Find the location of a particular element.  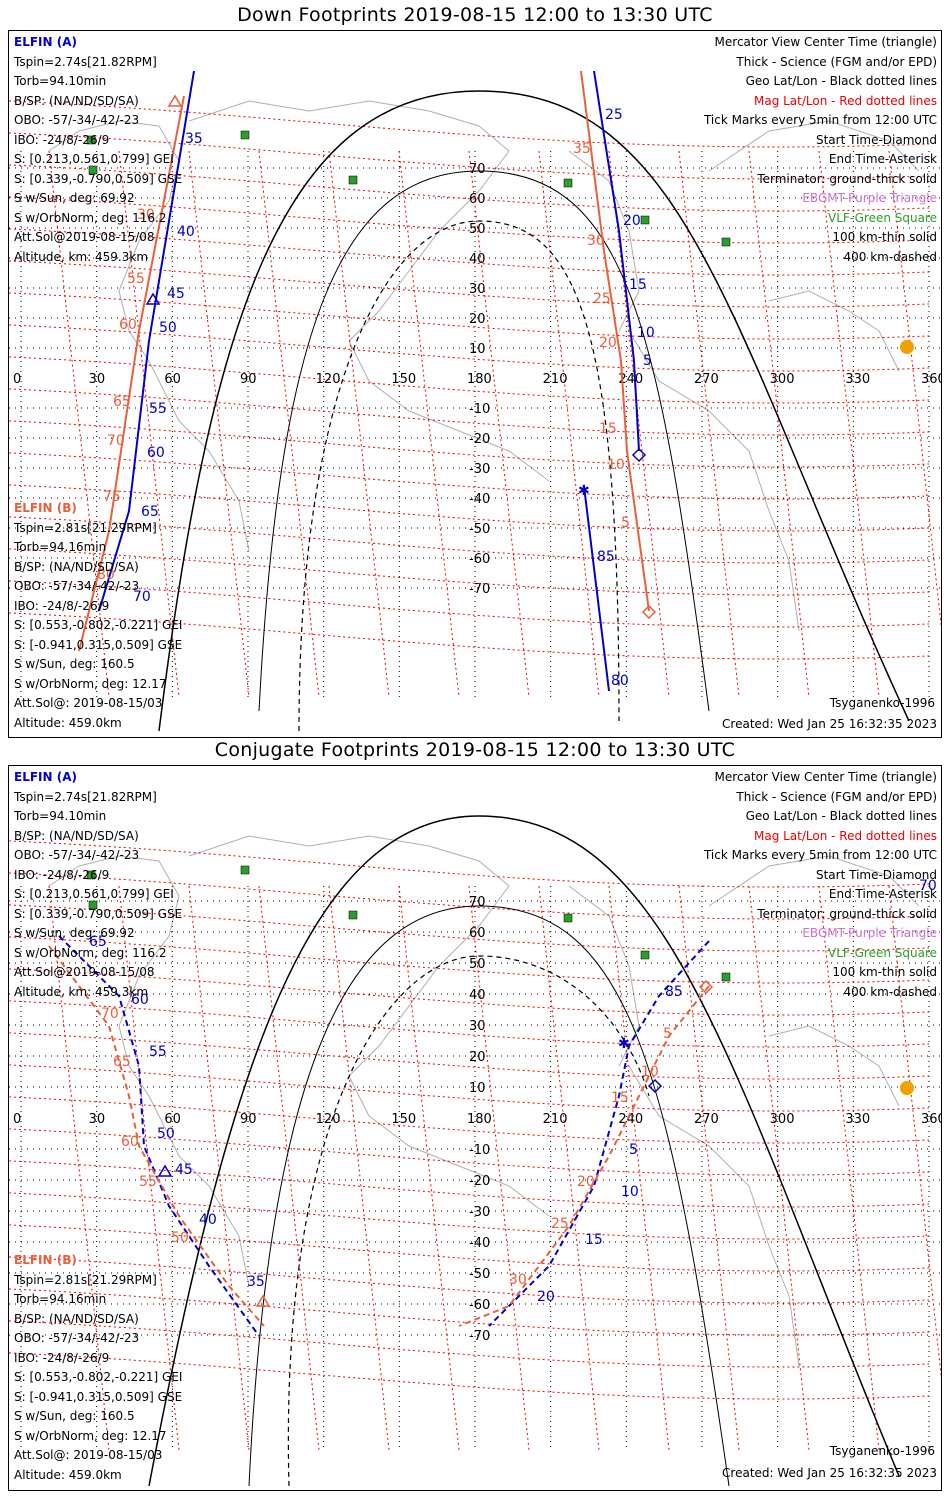

lon-label: 360 is located at coordinates (931, 379).